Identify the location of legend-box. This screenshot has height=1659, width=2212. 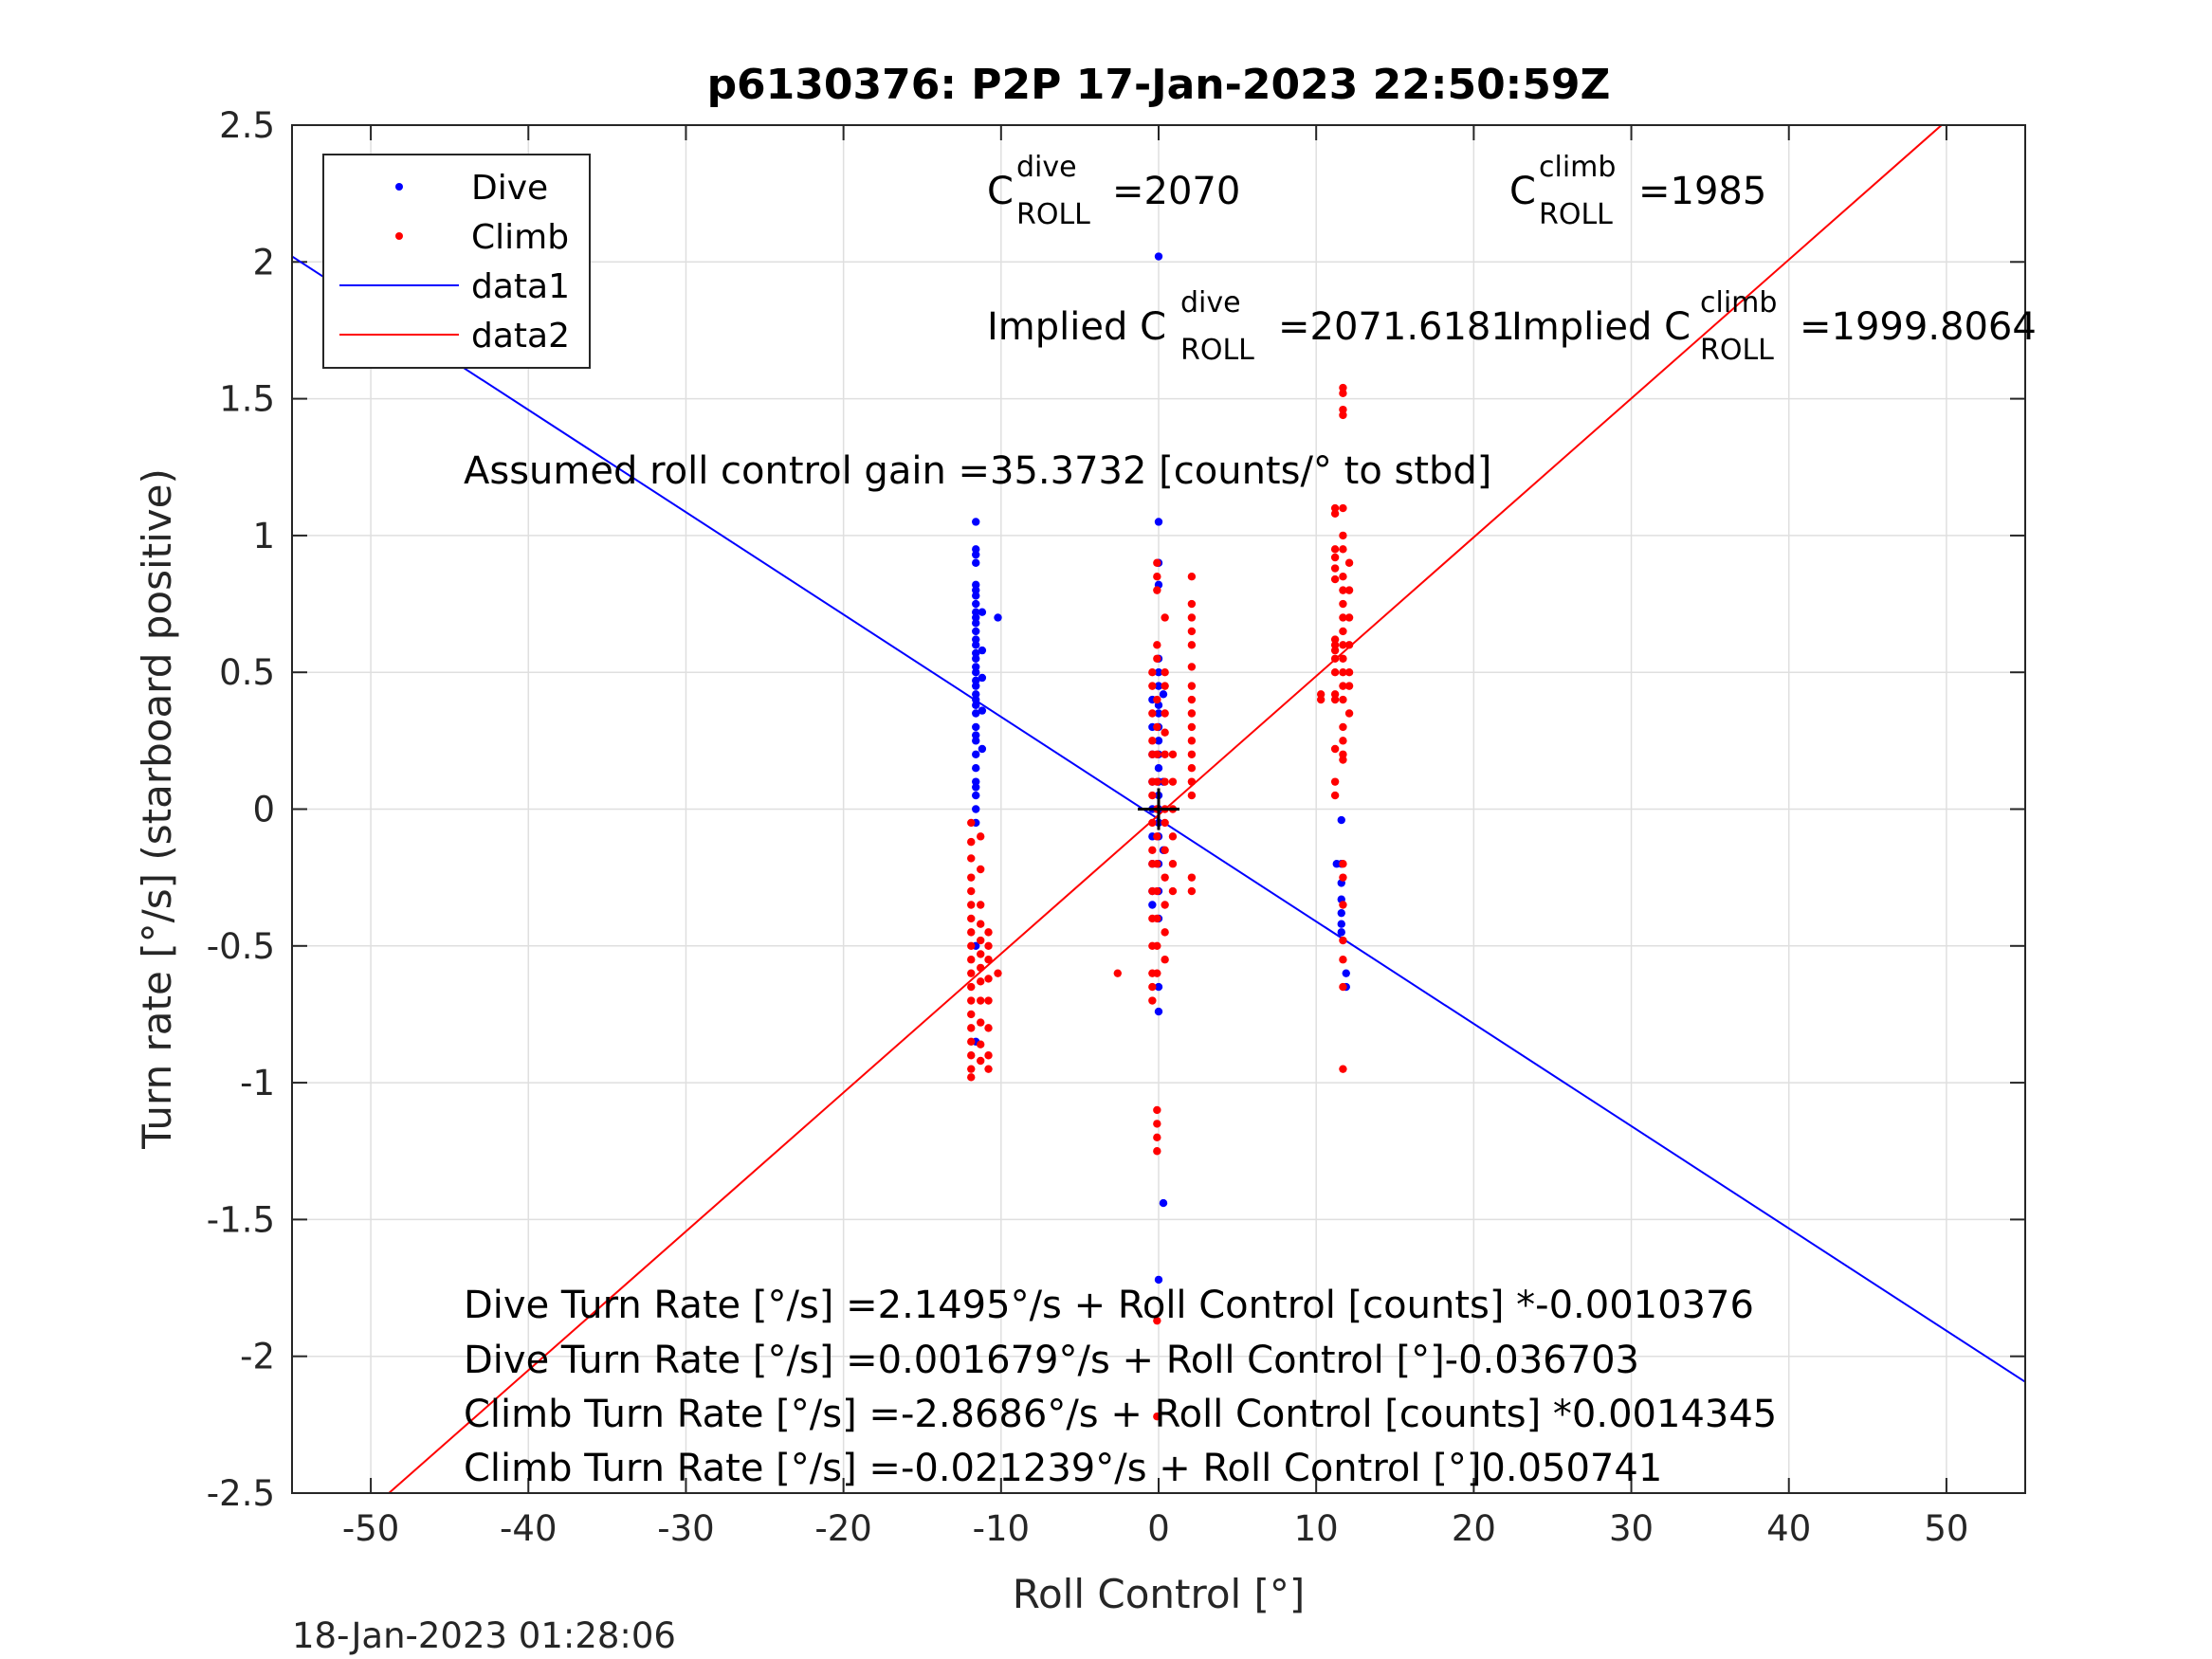
(456, 261).